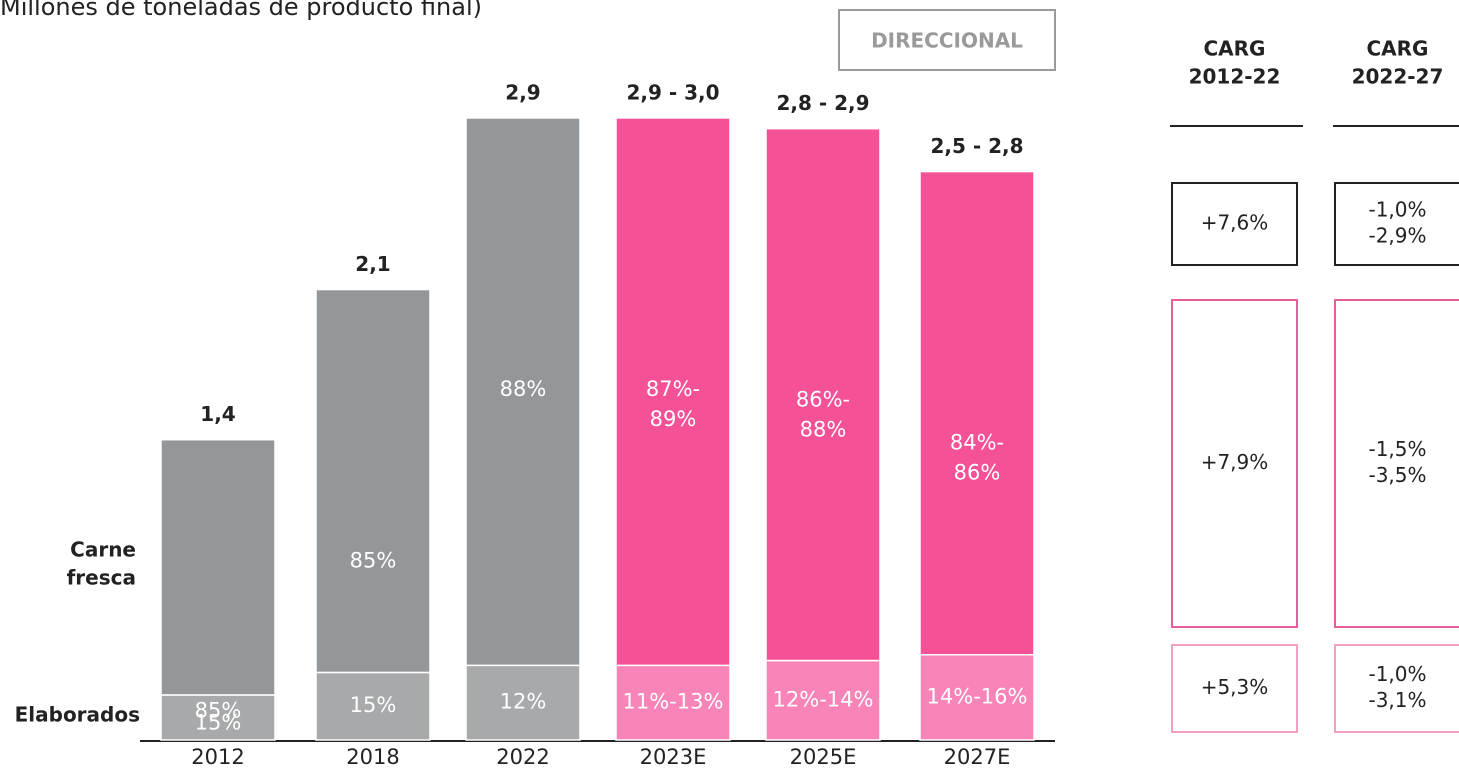  Describe the element at coordinates (372, 264) in the screenshot. I see `total-label: 2,1` at that location.